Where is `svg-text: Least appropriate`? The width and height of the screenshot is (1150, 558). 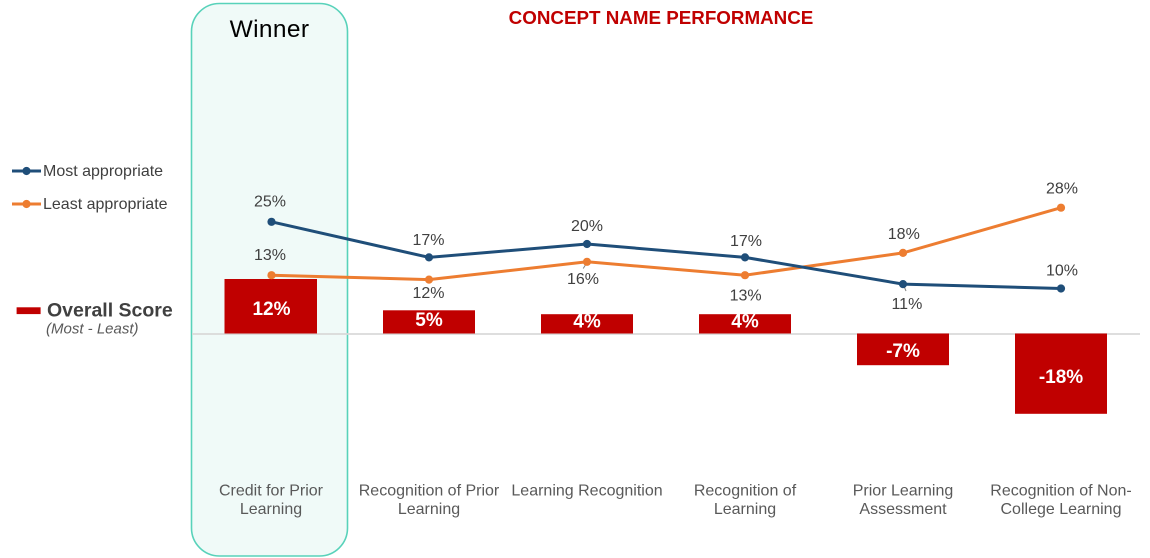 svg-text: Least appropriate is located at coordinates (105, 204).